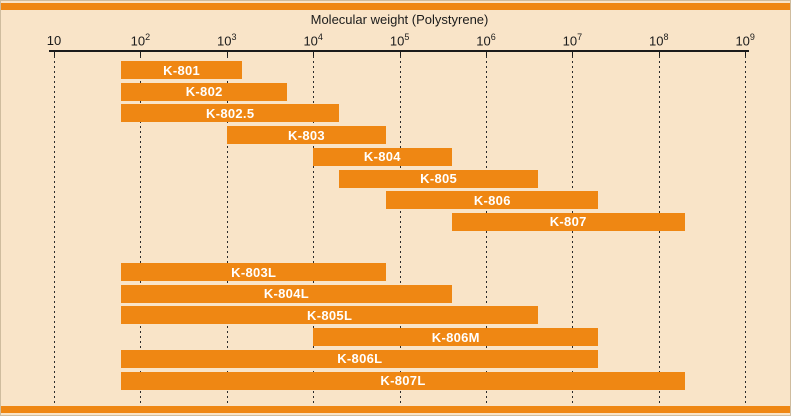  What do you see at coordinates (395, 6) in the screenshot?
I see `top-orange-rule` at bounding box center [395, 6].